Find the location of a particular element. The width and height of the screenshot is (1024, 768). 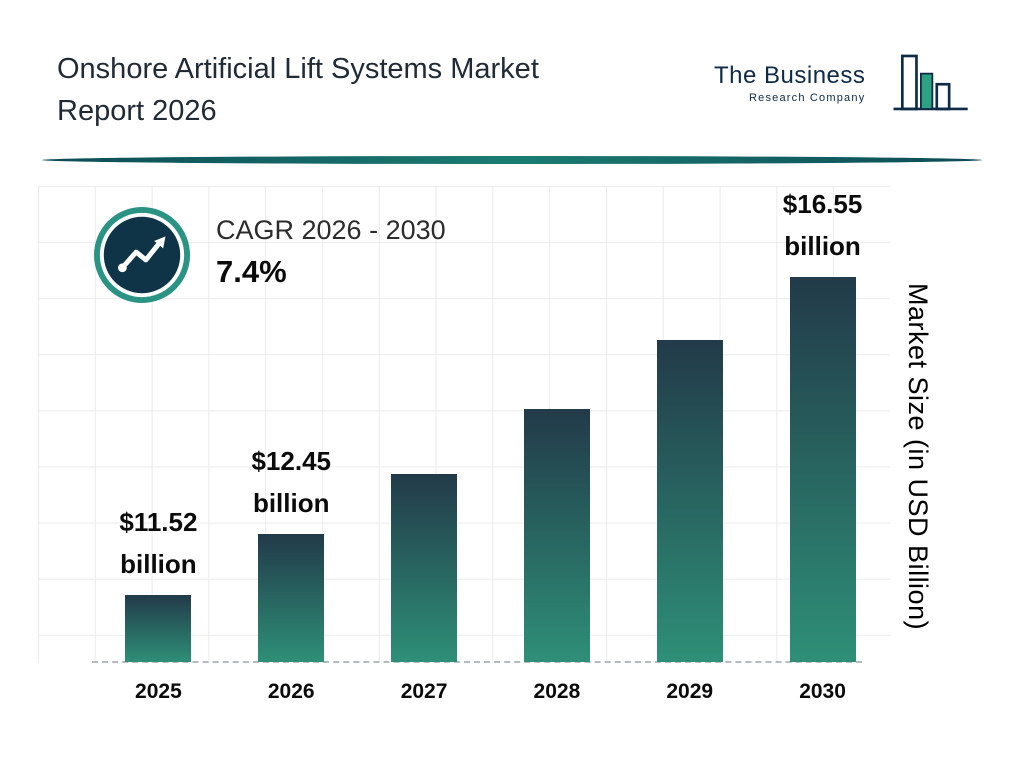

bar-value-label-line: $11.52 is located at coordinates (158, 522).